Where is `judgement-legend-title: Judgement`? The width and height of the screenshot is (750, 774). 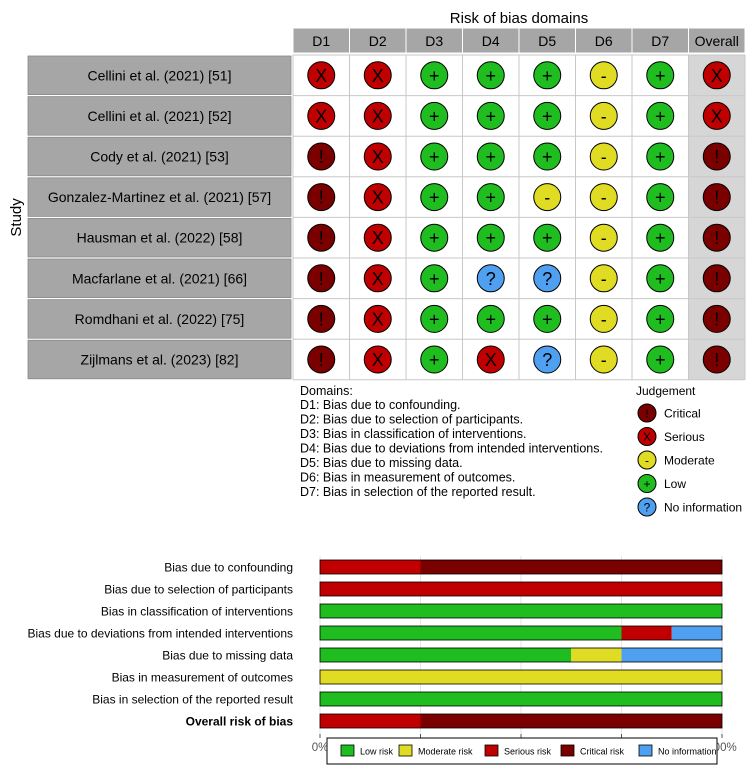 judgement-legend-title: Judgement is located at coordinates (666, 391).